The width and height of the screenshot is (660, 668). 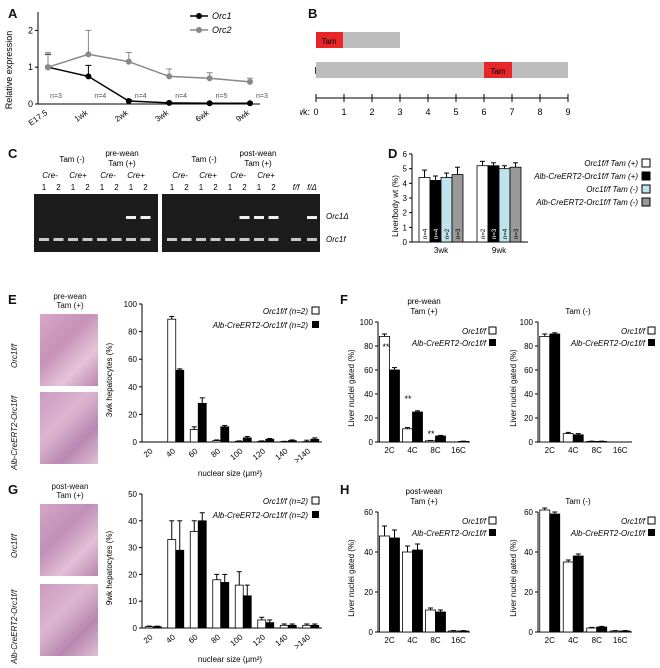 I want to click on h-left-title: post-wean, so click(x=424, y=491).